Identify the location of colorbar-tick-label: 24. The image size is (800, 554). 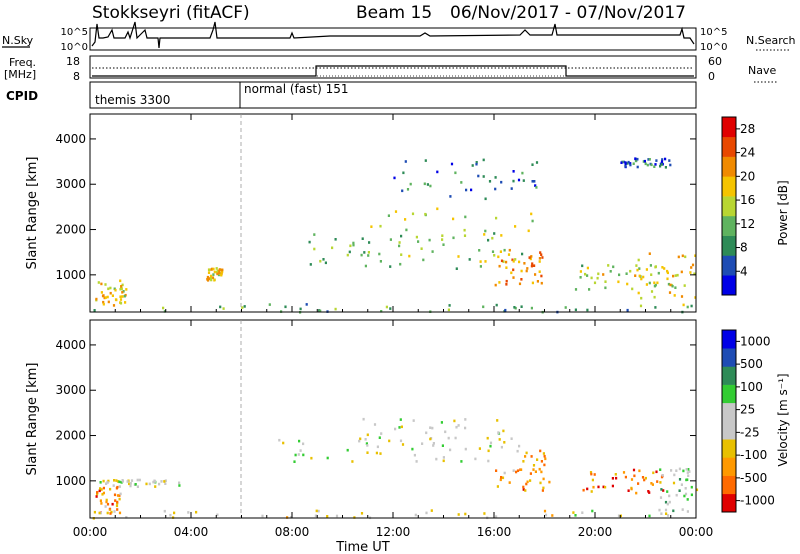
(747, 153).